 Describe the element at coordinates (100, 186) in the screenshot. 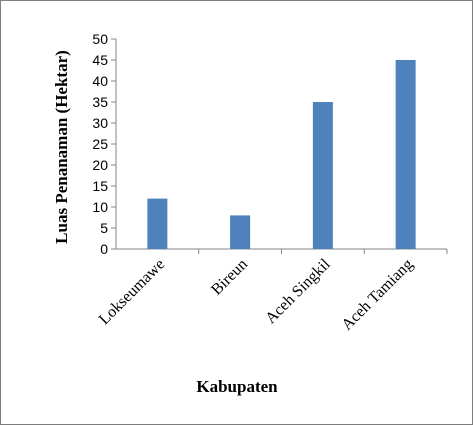

I see `y-tick-label: 15` at that location.